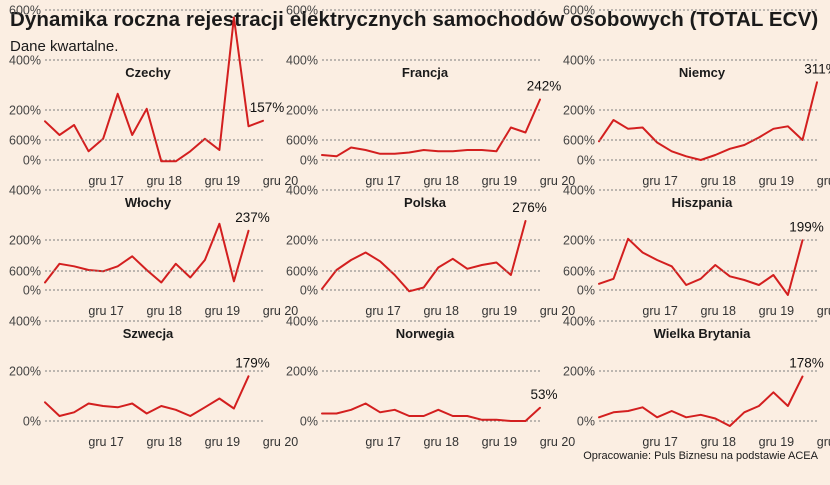 This screenshot has width=830, height=485. Describe the element at coordinates (252, 362) in the screenshot. I see `end-value-label: 179%` at that location.